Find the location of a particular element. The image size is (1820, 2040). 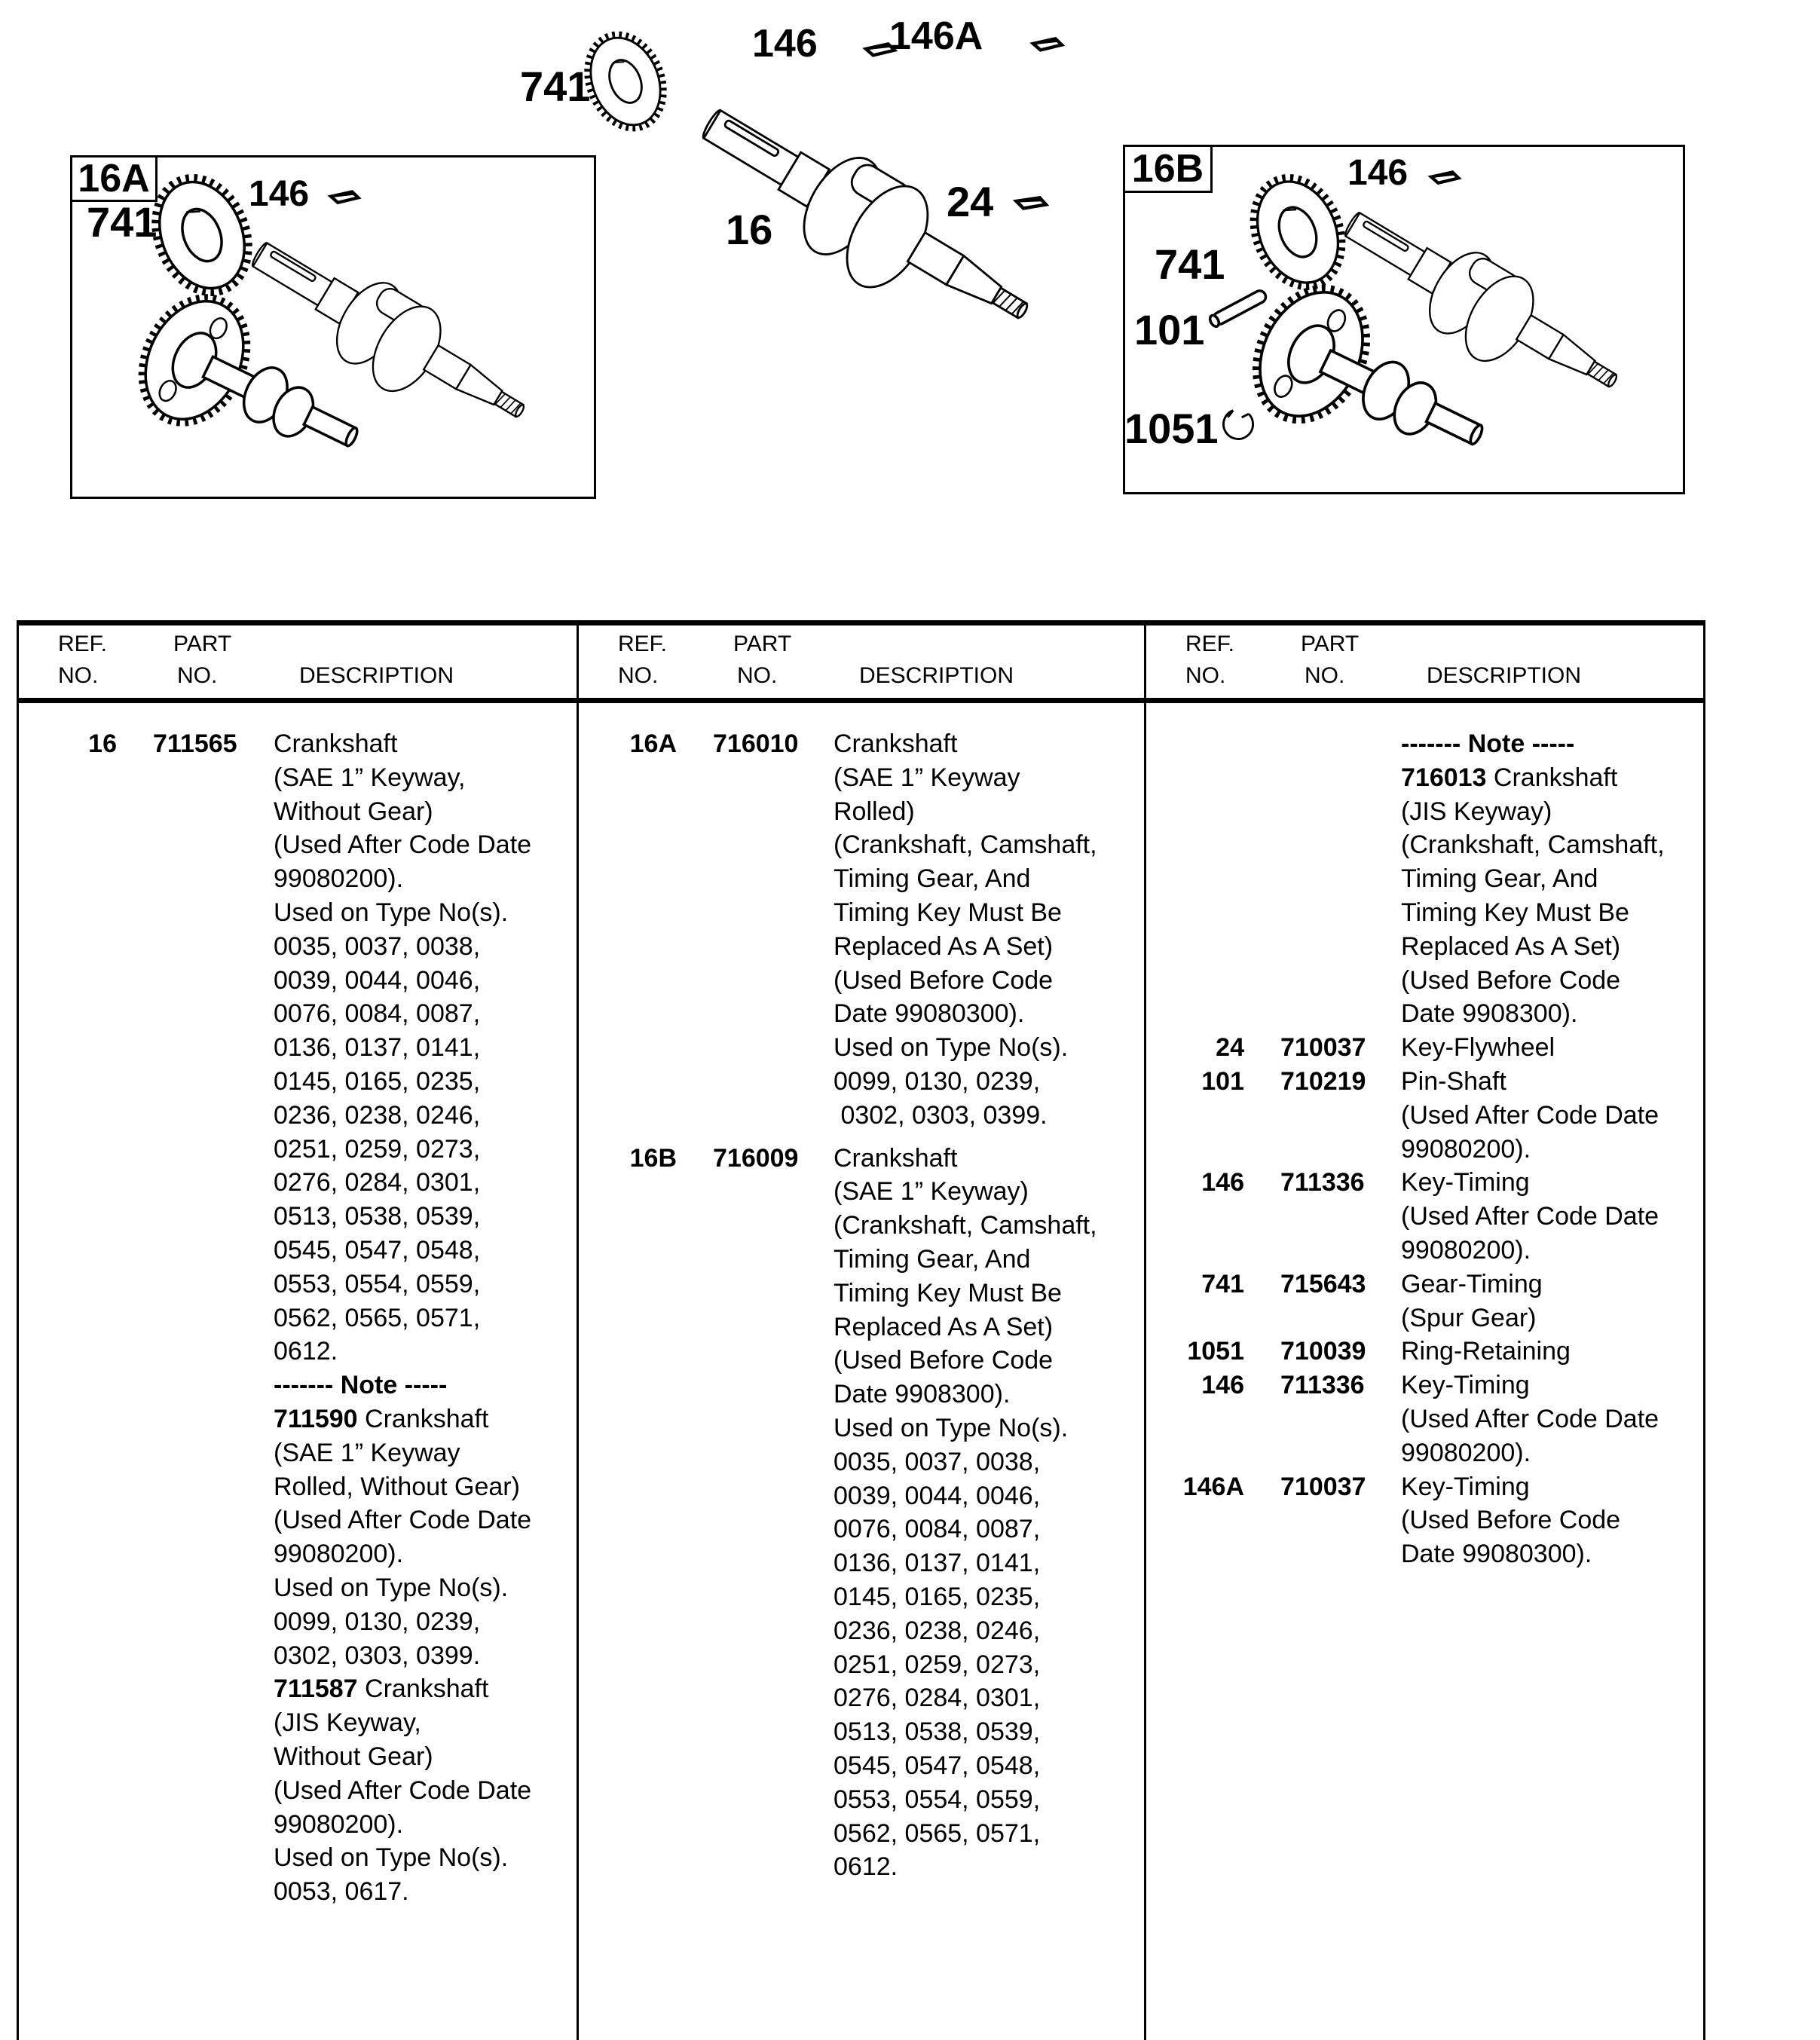

description-cell: 0053, 0617. is located at coordinates (341, 1892).